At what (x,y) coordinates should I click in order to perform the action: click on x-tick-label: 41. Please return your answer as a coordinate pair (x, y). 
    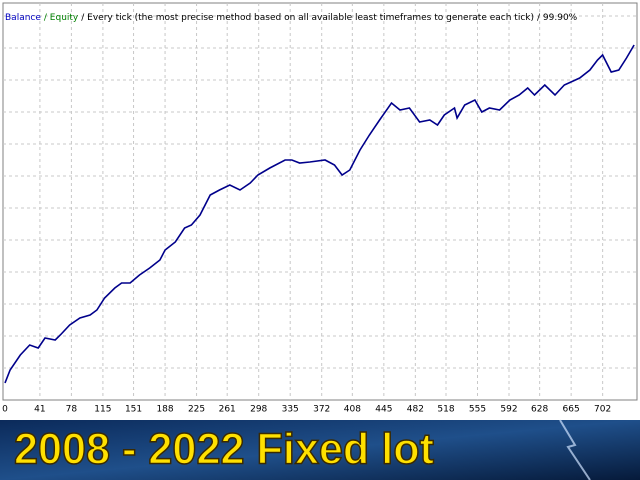
    Looking at the image, I should click on (39, 410).